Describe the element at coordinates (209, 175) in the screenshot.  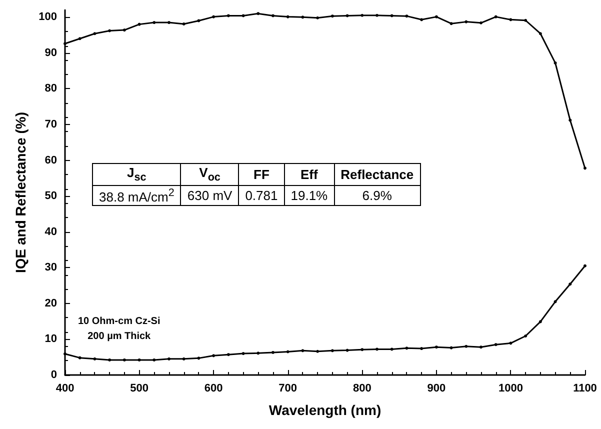
I see `annotation: V$_{oc}$` at that location.